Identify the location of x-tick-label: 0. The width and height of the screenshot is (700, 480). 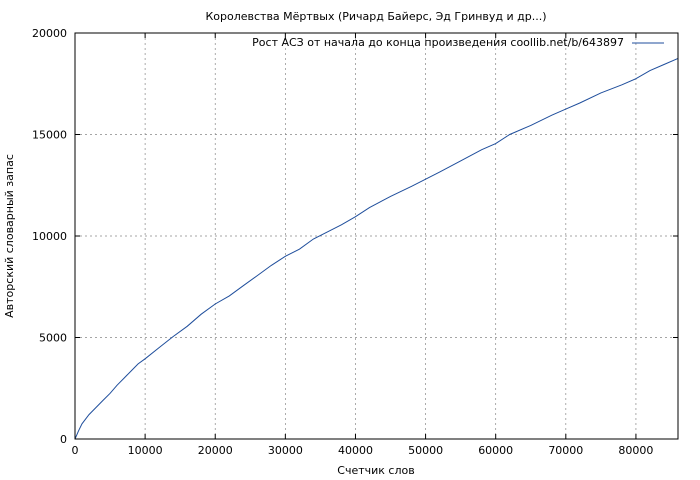
(75, 450).